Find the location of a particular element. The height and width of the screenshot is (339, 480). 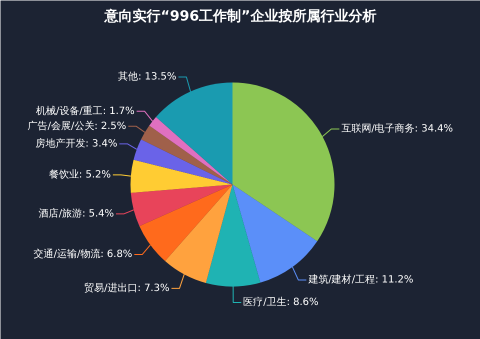

slice-label: 贸易/进出口: 7.3% is located at coordinates (127, 288).